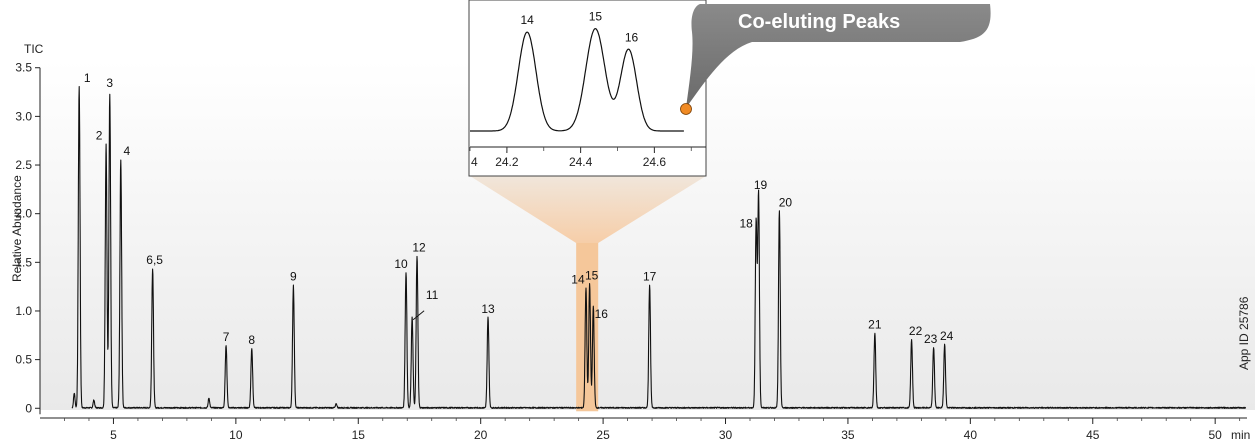 This screenshot has height=444, width=1255. What do you see at coordinates (931, 339) in the screenshot?
I see `peak-label-23: 23` at bounding box center [931, 339].